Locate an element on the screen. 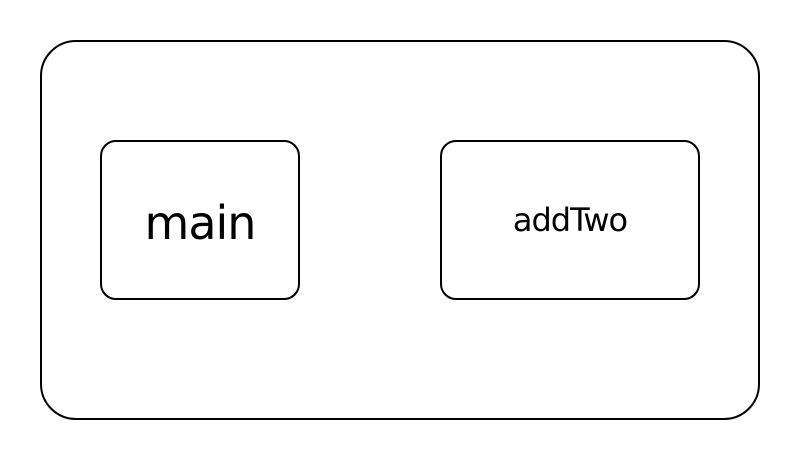  main-node-label: main is located at coordinates (200, 223).